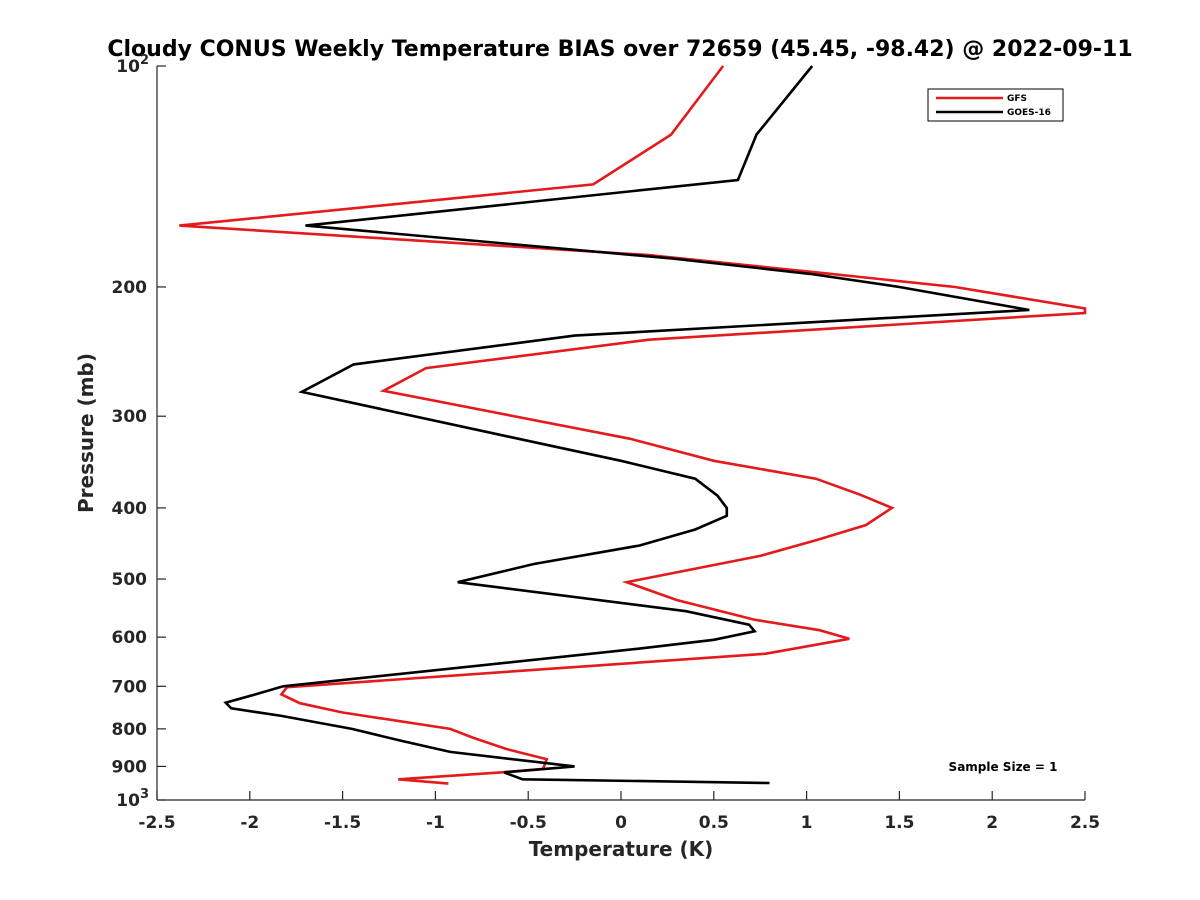 This screenshot has height=900, width=1200. What do you see at coordinates (807, 823) in the screenshot?
I see `x-tick-label: 1` at bounding box center [807, 823].